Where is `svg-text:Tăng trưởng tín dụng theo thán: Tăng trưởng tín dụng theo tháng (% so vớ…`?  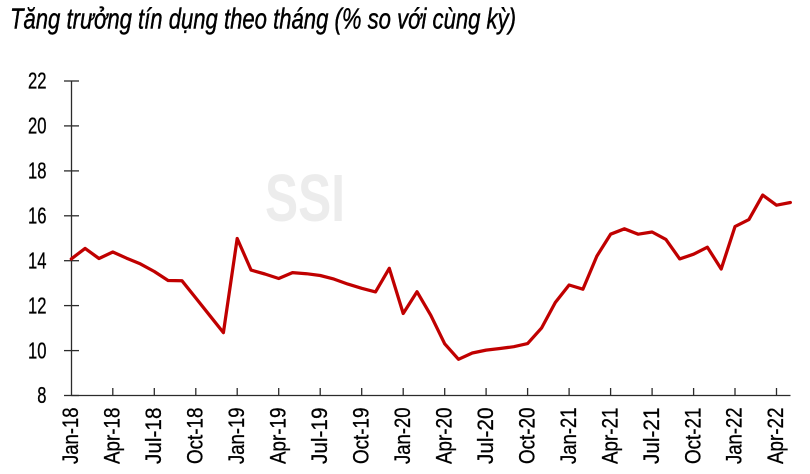
svg-text:Tăng trưởng tín dụng theo thán: Tăng trưởng tín dụng theo tháng (% so vớ… is located at coordinates (263, 19).